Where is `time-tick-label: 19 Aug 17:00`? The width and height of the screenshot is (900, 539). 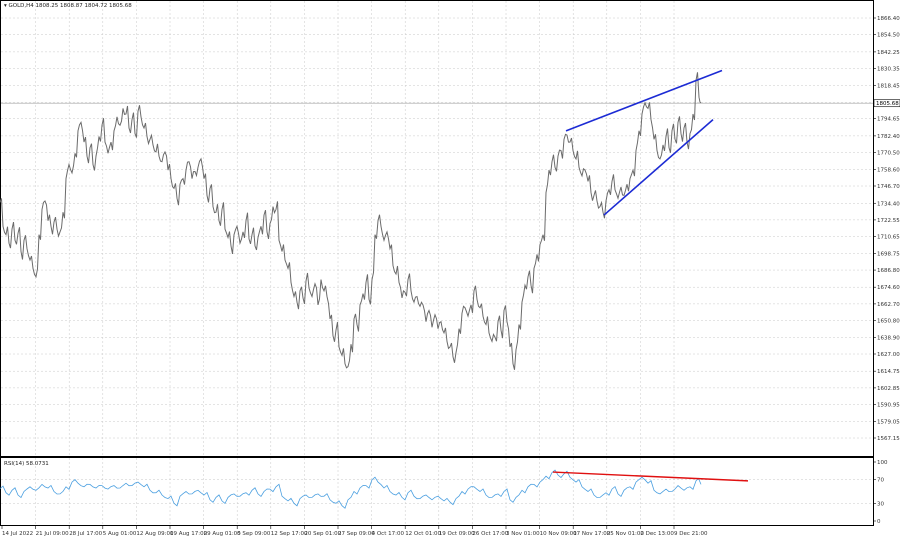
time-tick-label: 19 Aug 17:00 is located at coordinates (189, 534).